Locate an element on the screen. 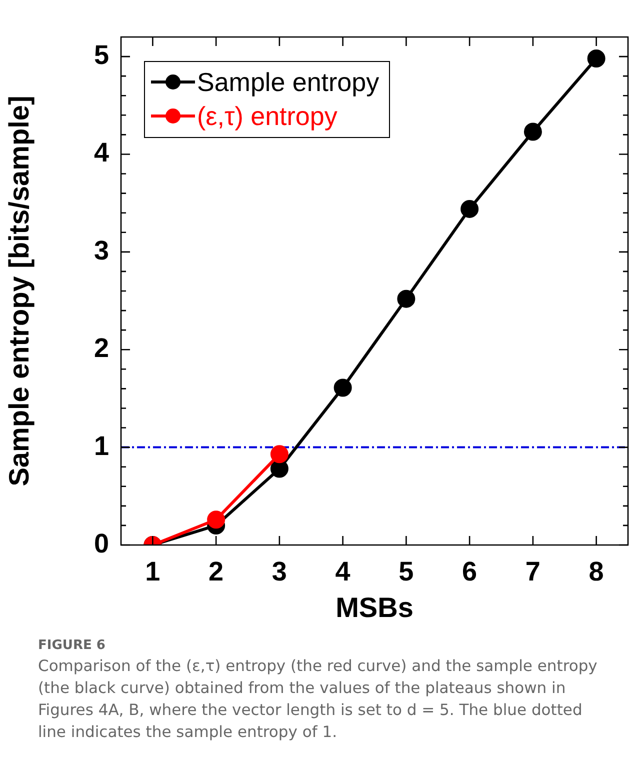 The height and width of the screenshot is (784, 641). x-tick-label: 8 is located at coordinates (596, 571).